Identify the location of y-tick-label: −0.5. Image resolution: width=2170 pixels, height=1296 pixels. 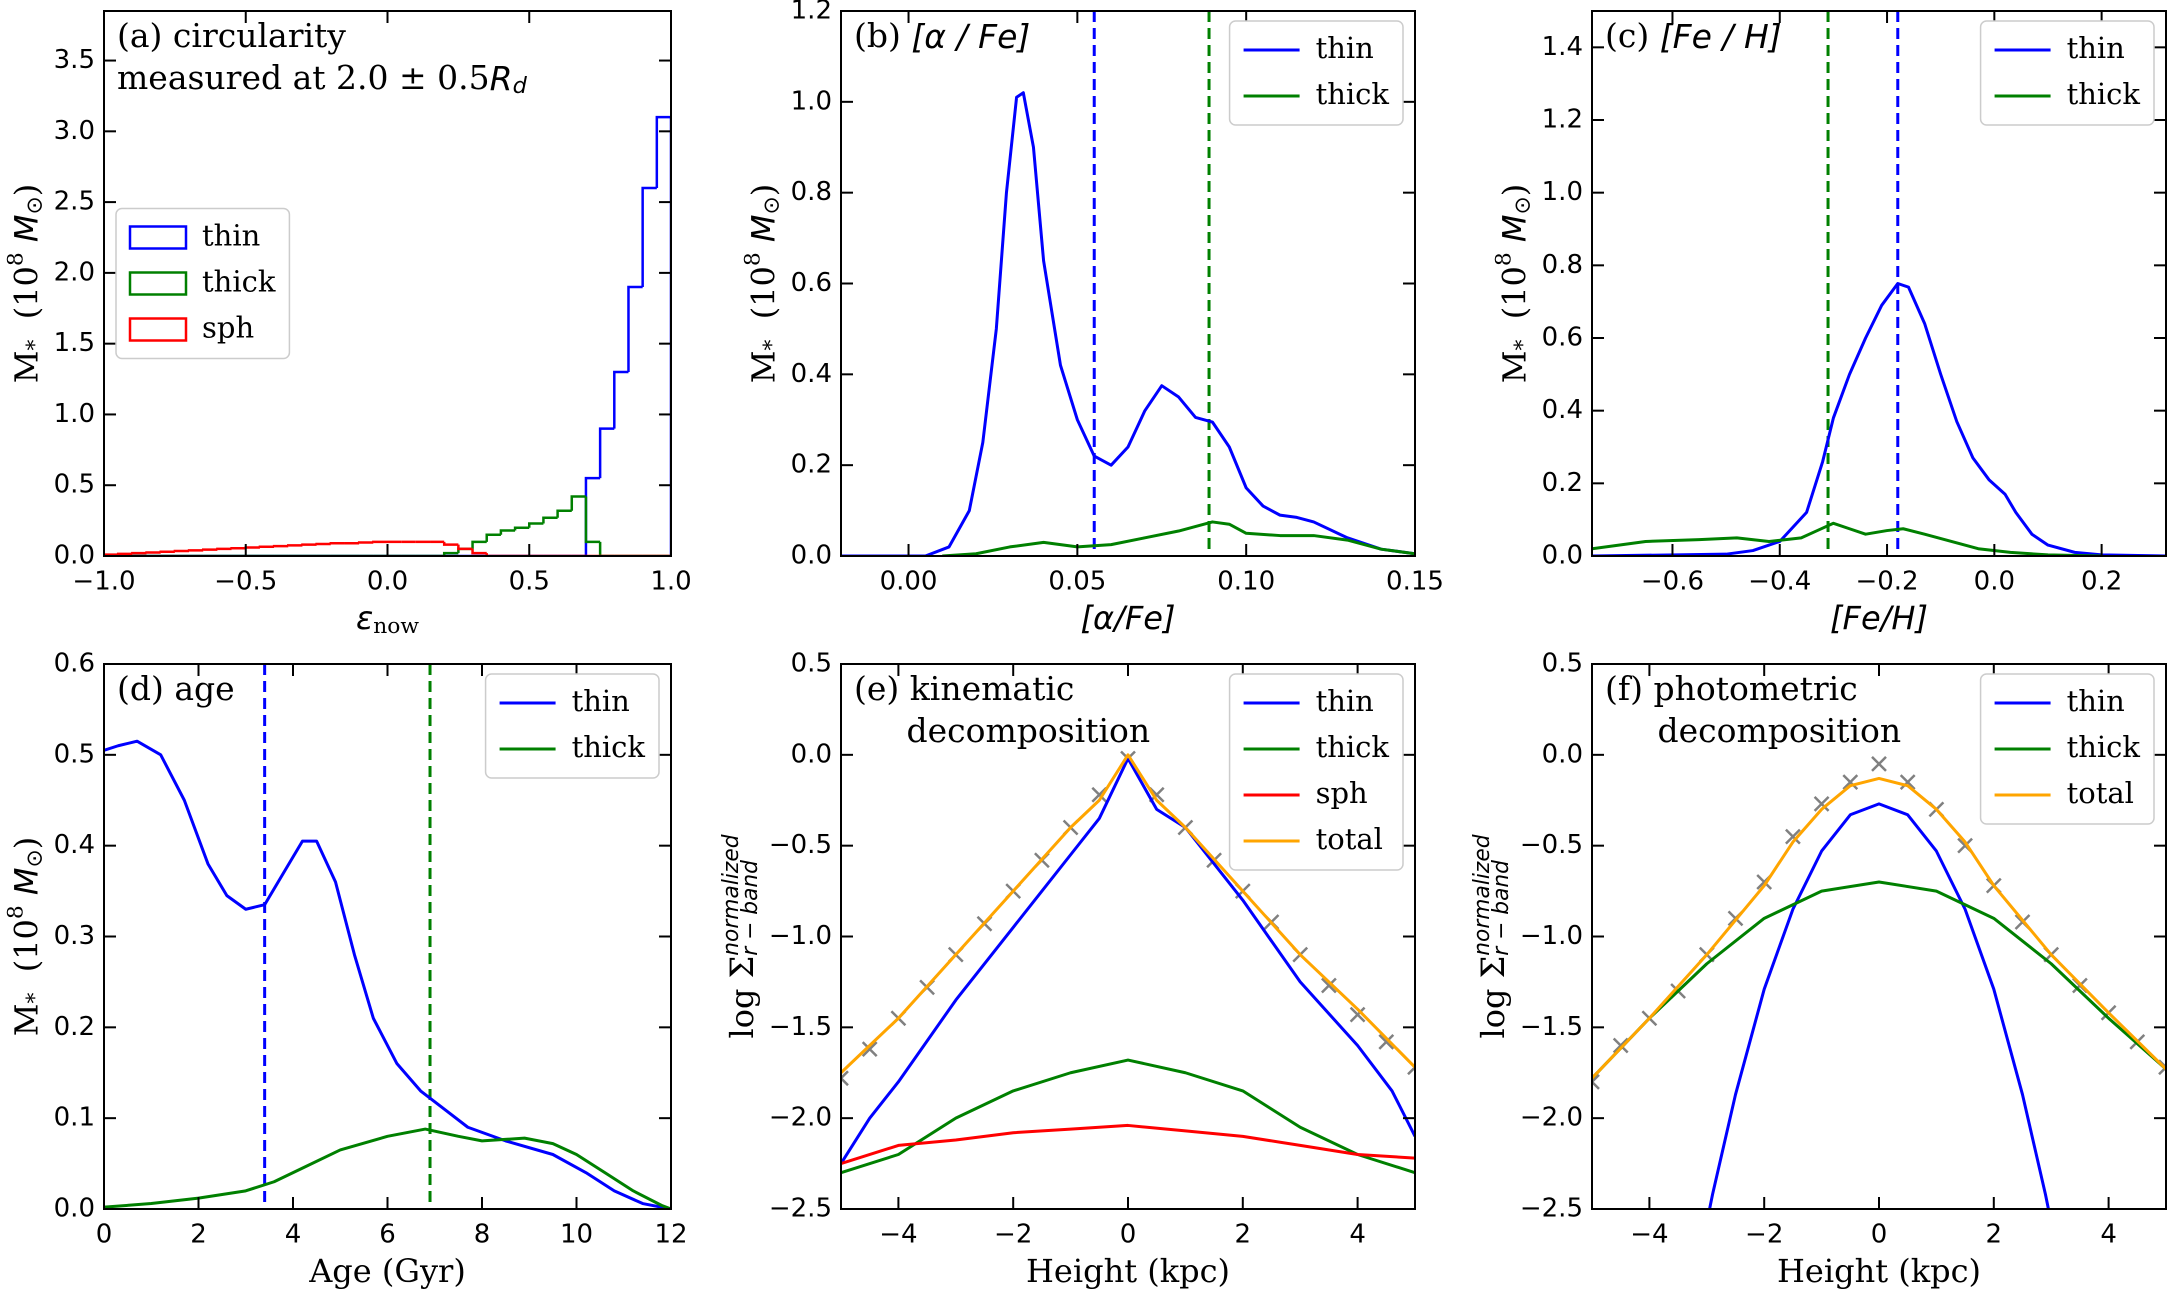
(1551, 845).